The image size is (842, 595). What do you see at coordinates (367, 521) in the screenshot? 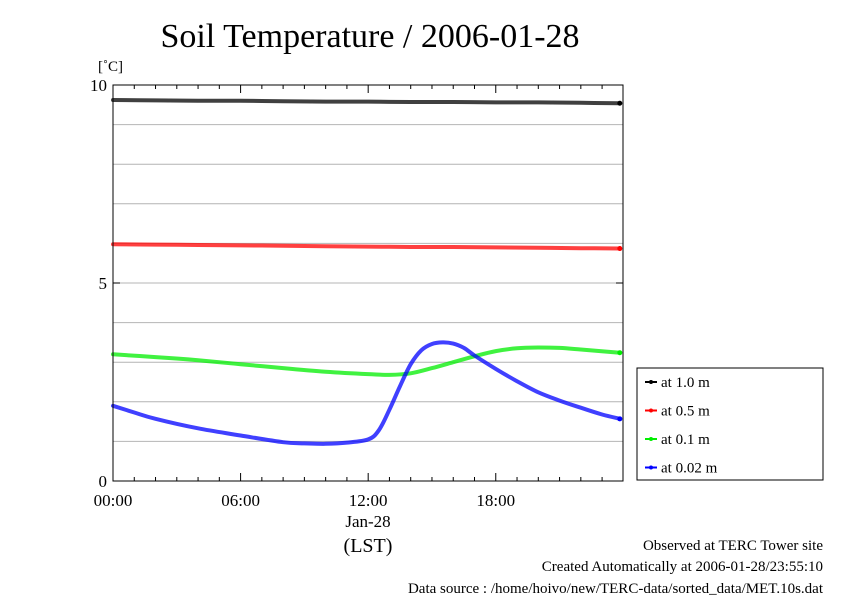
I see `x-axis-date-label: Jan-28` at bounding box center [367, 521].